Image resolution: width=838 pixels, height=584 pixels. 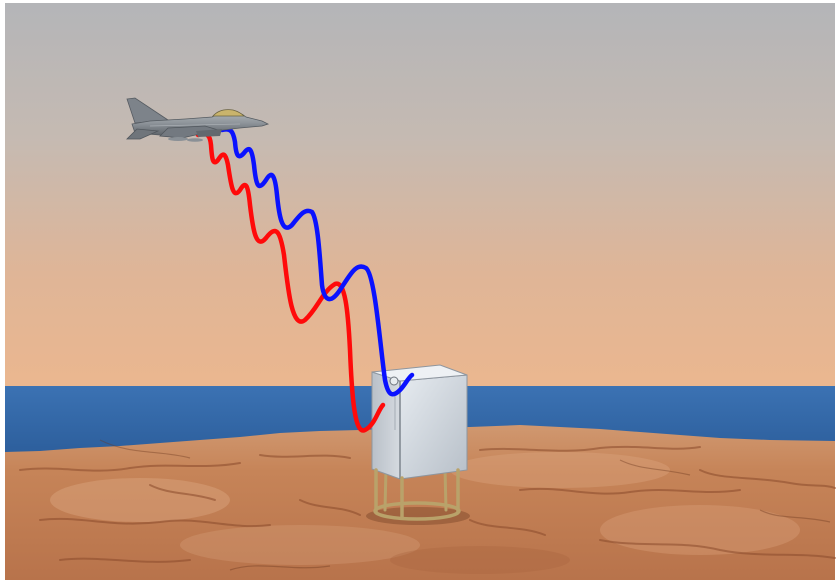 What do you see at coordinates (418, 516) in the screenshot?
I see `stand-shadow` at bounding box center [418, 516].